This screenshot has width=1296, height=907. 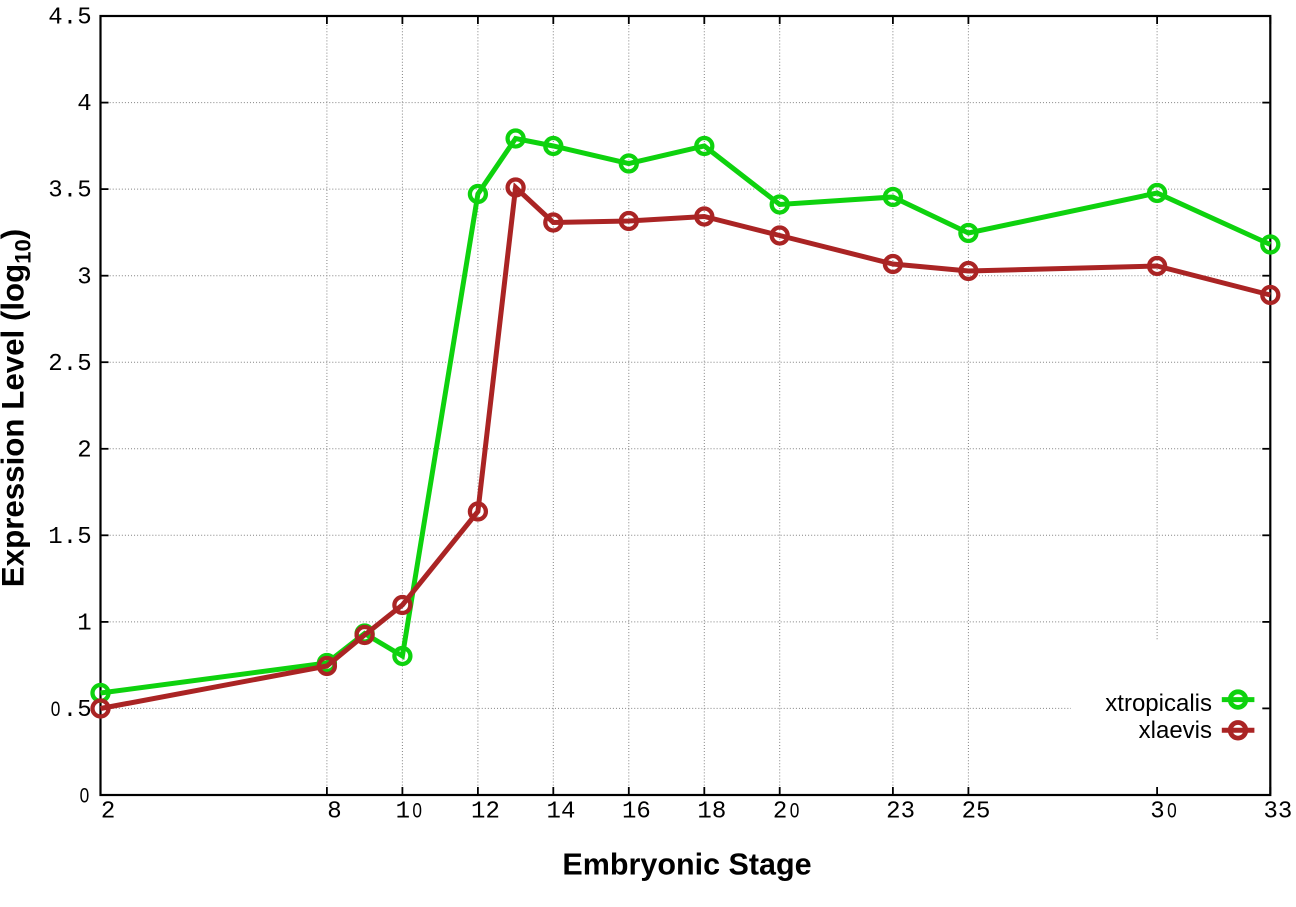 I want to click on svg-text: Embryonic Stage, so click(x=686, y=865).